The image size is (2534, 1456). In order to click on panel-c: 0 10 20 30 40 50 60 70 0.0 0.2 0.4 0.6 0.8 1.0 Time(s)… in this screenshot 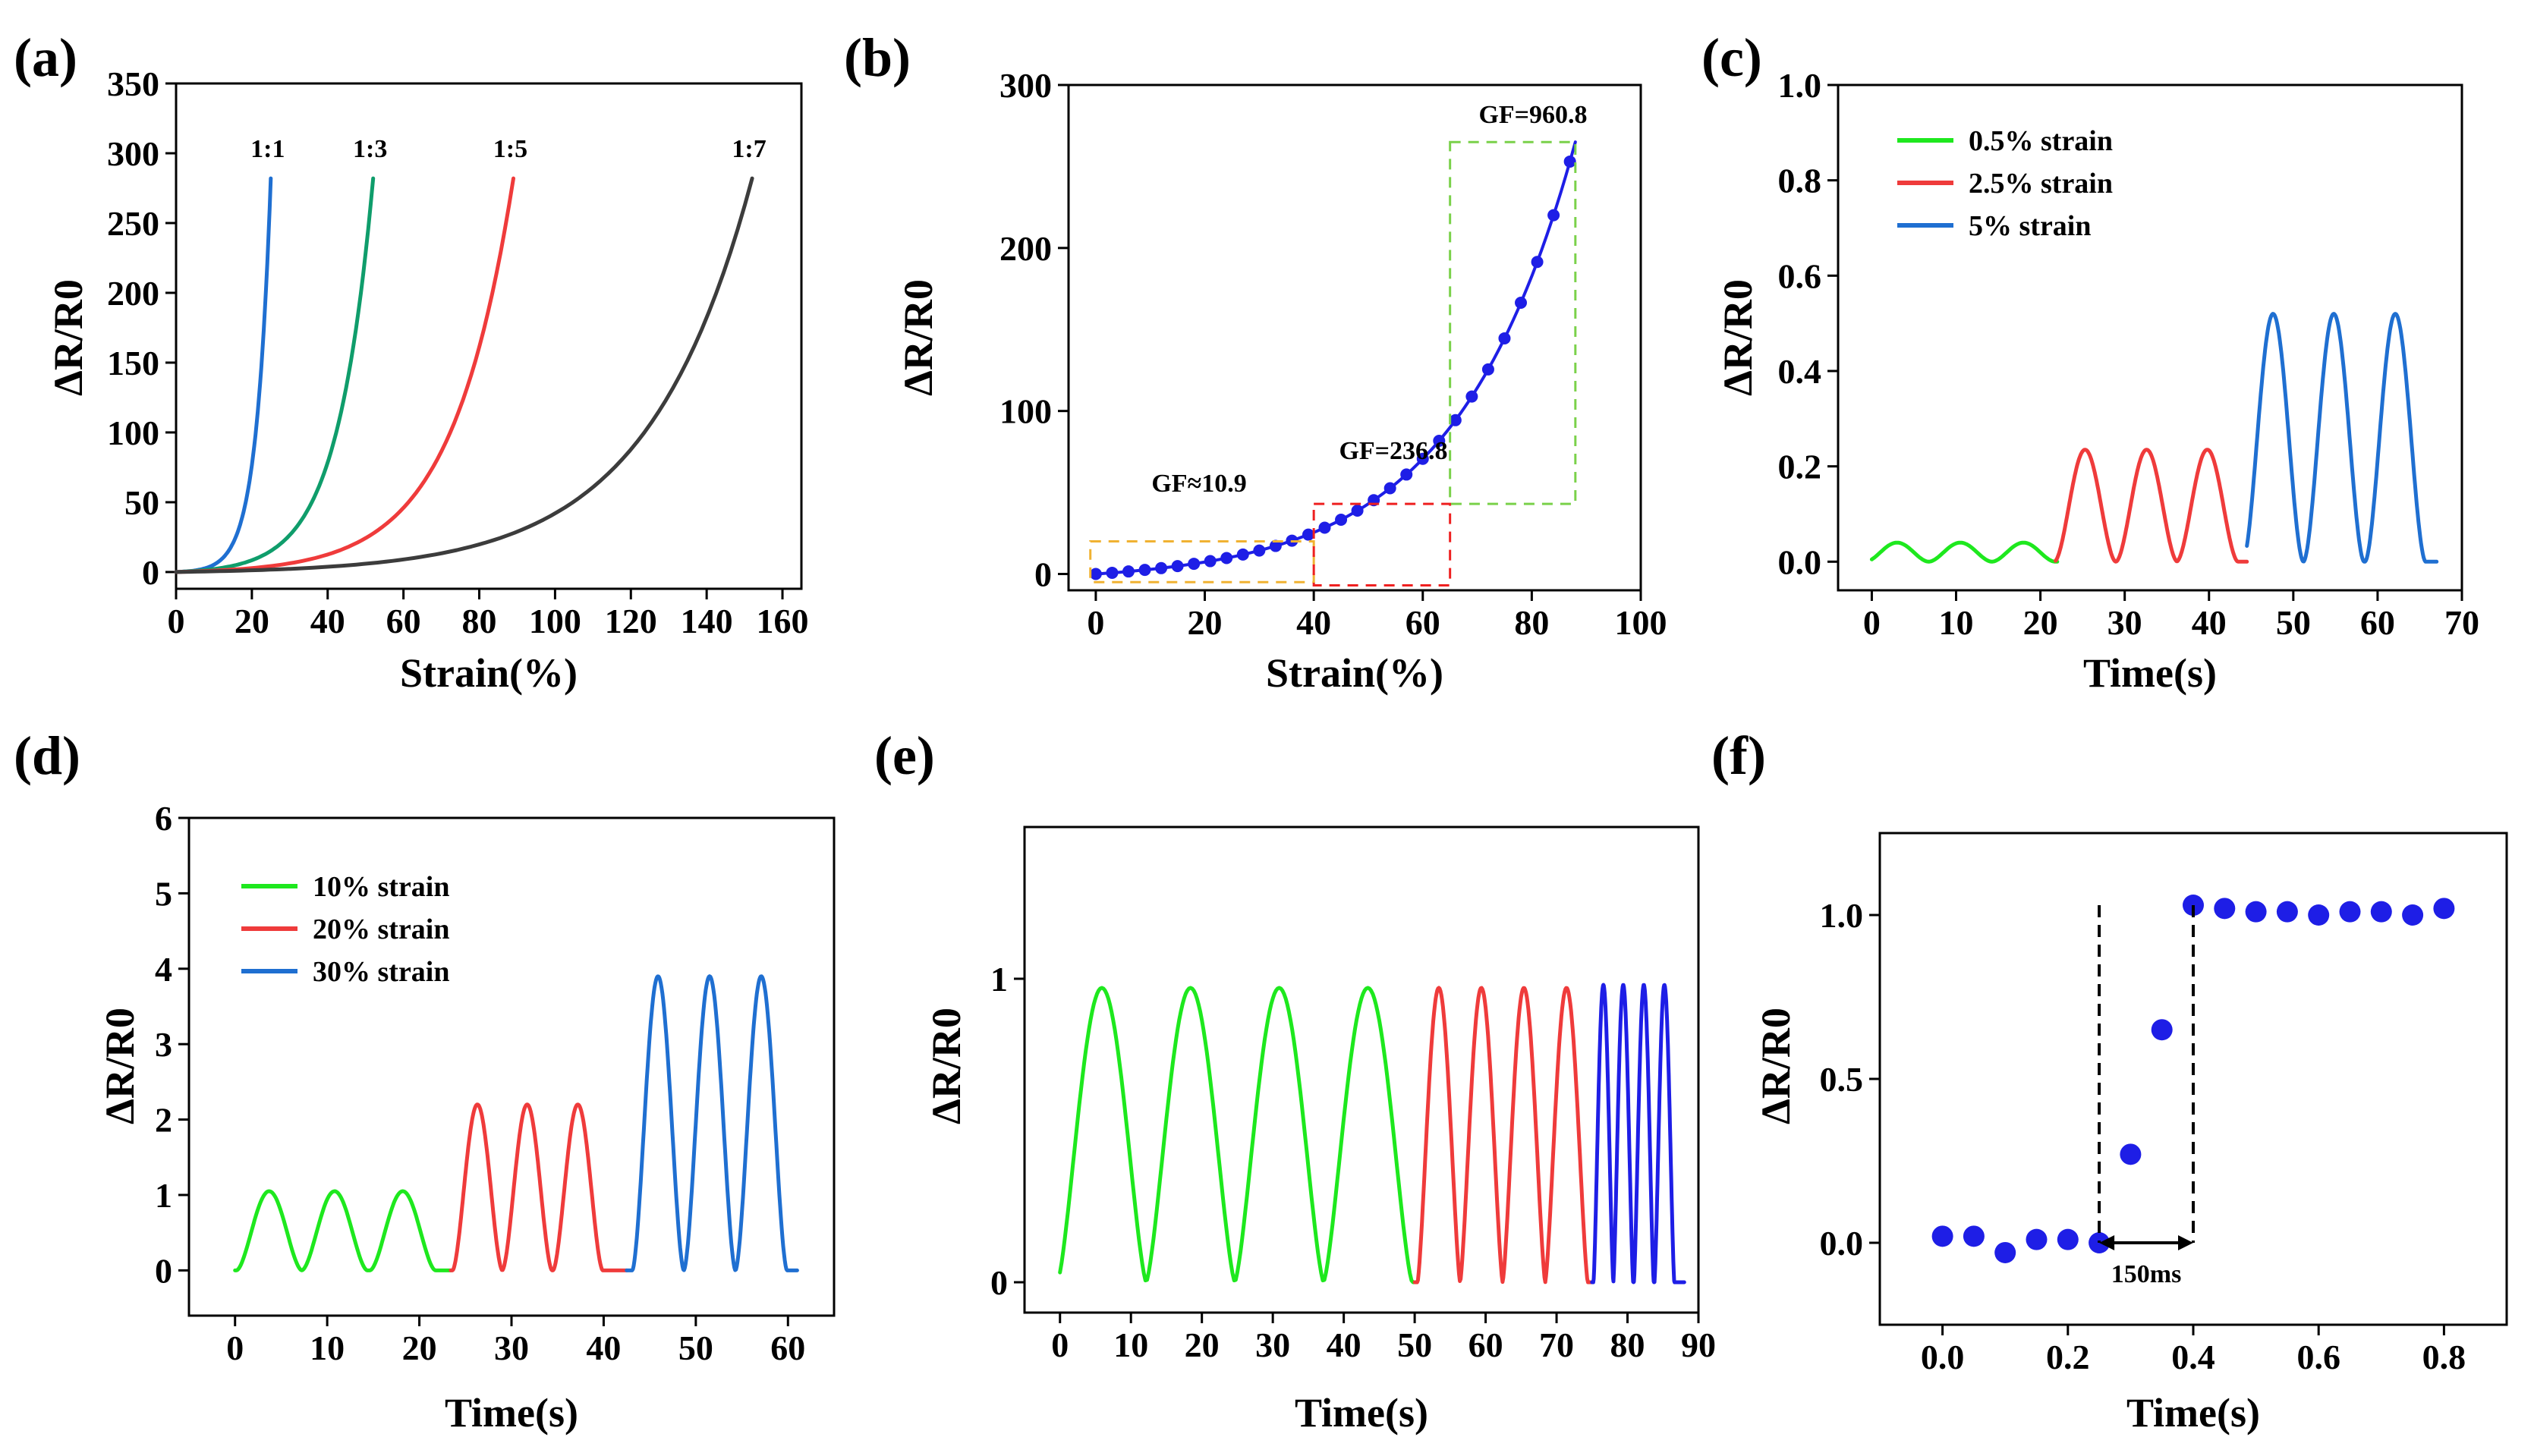, I will do `click(2090, 361)`.